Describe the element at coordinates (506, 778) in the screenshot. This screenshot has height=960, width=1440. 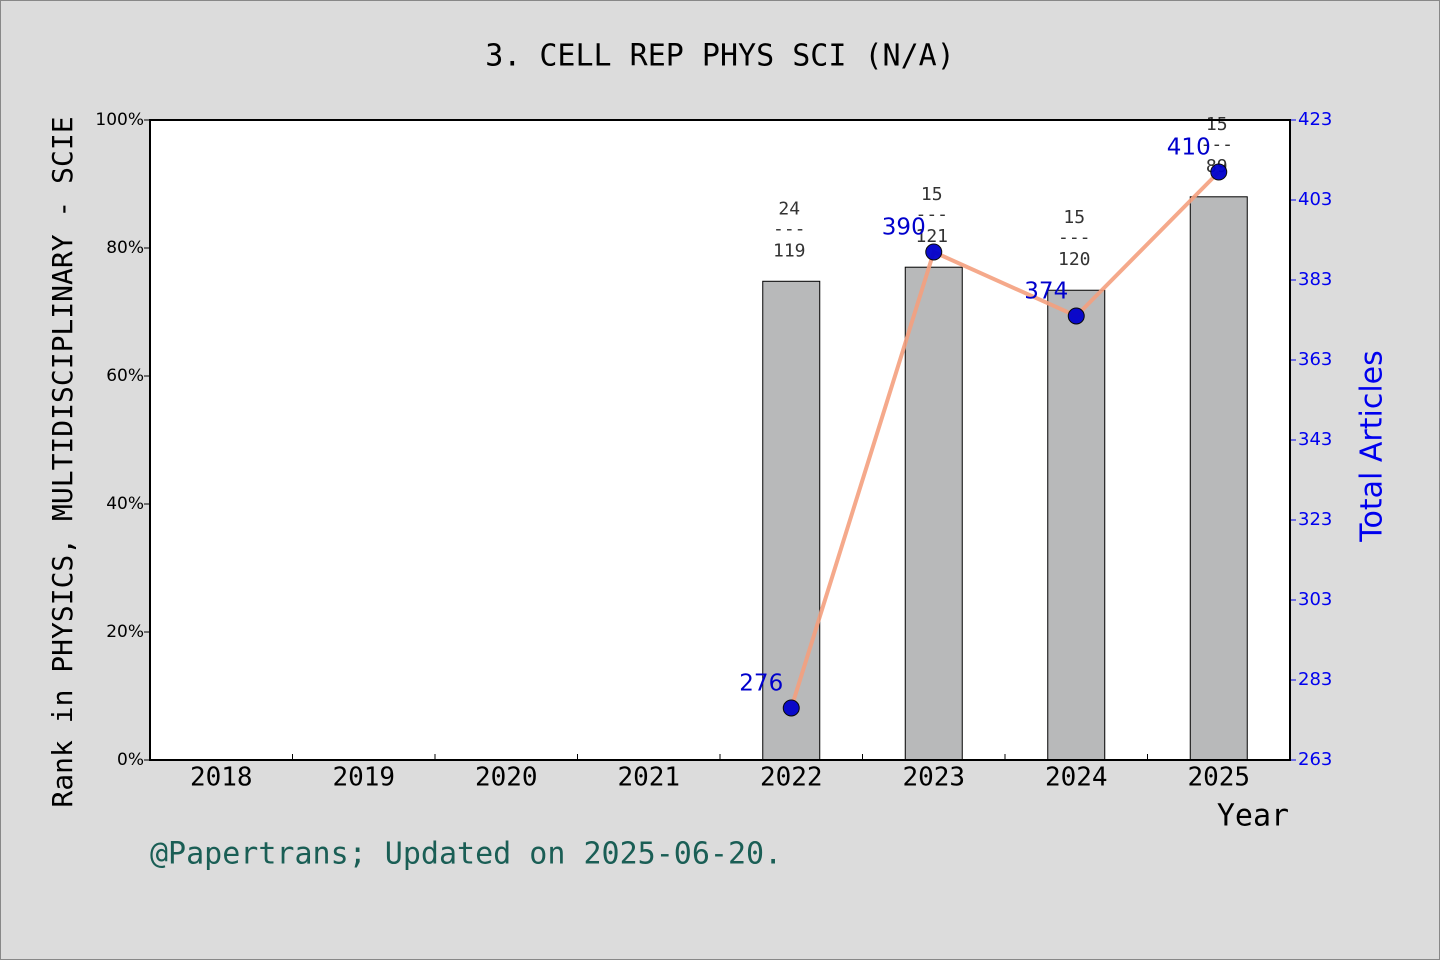
I see `x-tick-label: 2020` at that location.